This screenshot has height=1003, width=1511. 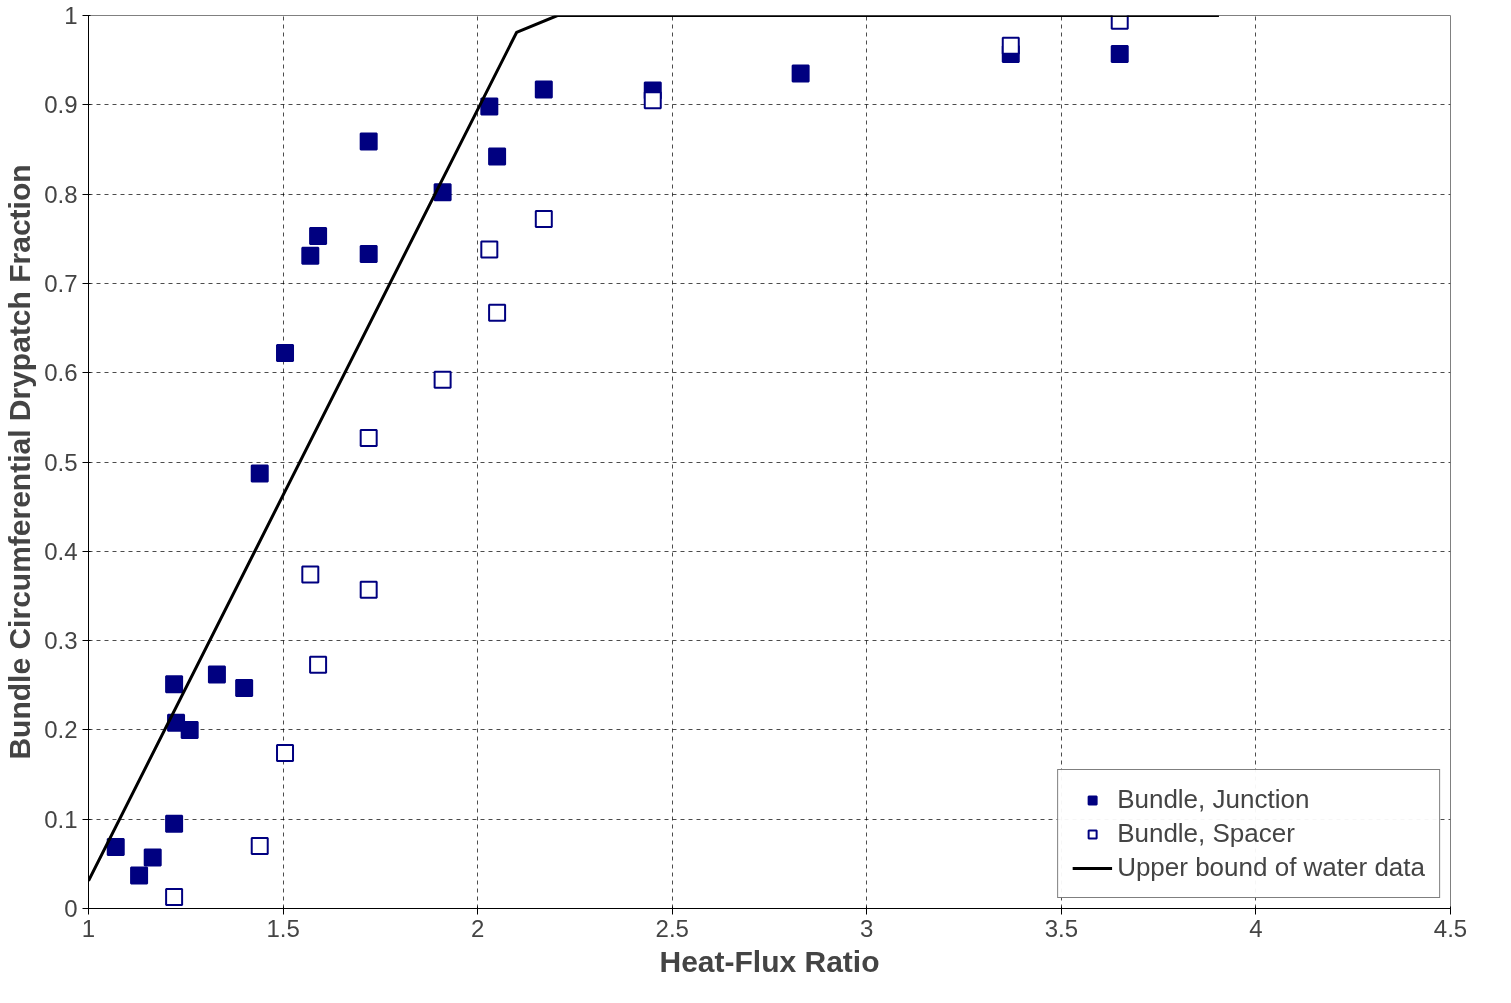 What do you see at coordinates (61, 194) in the screenshot?
I see `y-tick-label: 0.8` at bounding box center [61, 194].